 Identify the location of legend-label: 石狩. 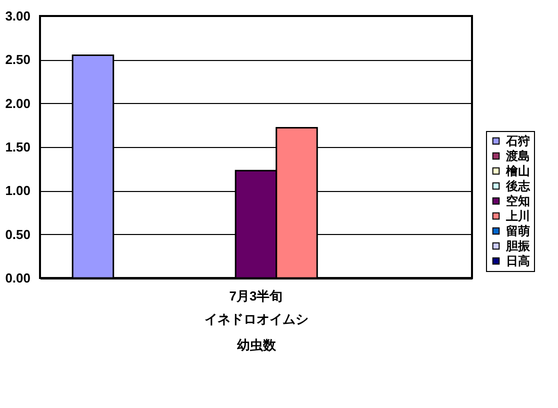
(517, 141).